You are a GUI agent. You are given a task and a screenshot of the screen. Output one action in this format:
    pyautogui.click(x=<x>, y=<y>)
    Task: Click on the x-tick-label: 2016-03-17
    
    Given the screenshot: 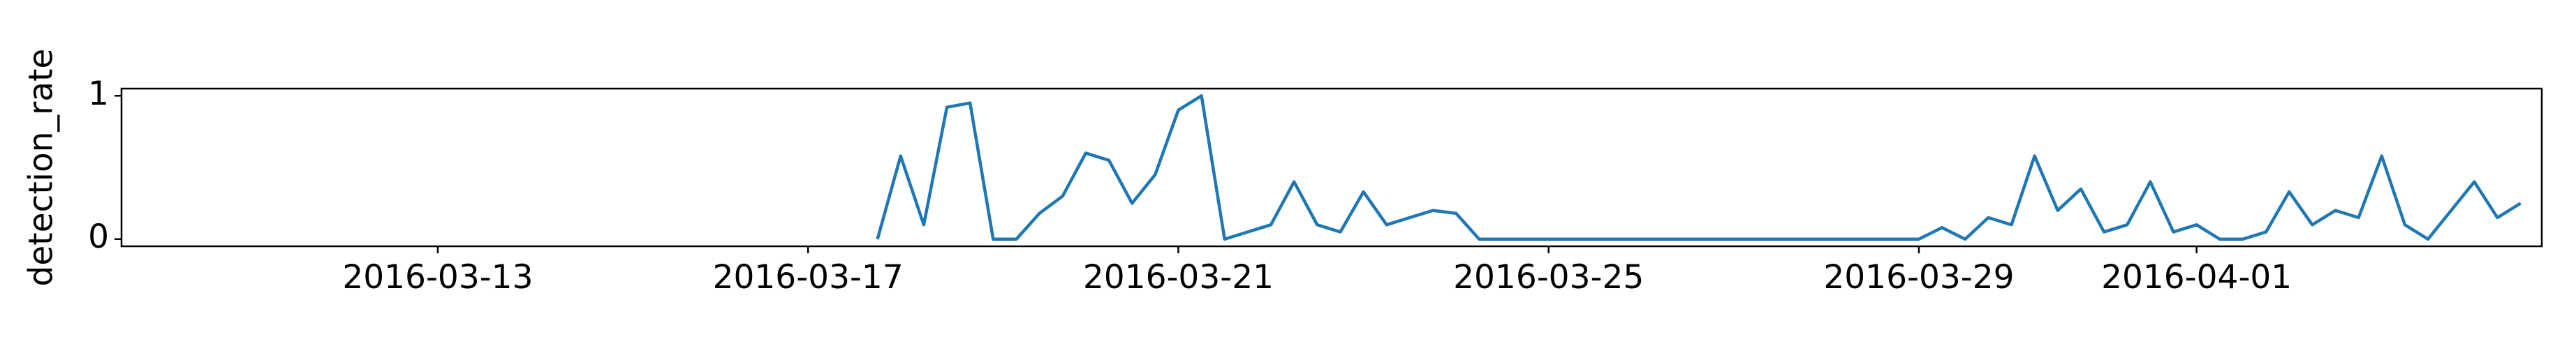 What is the action you would take?
    pyautogui.click(x=809, y=277)
    